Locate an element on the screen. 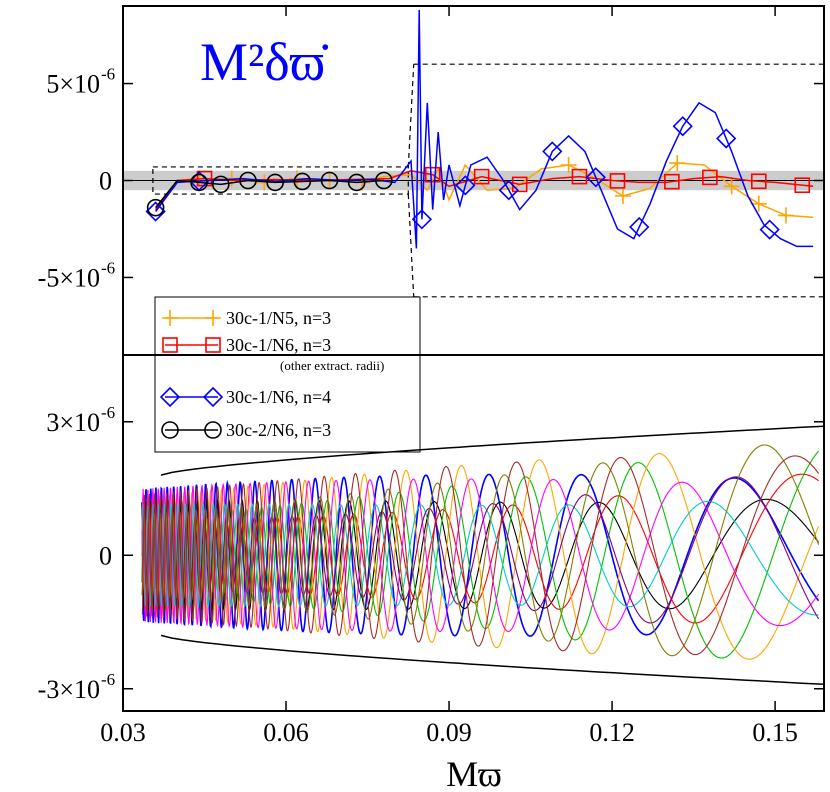 This screenshot has width=830, height=792. legend-item: 30c-1/N6, n=3 (other extract. radii) is located at coordinates (273, 354).